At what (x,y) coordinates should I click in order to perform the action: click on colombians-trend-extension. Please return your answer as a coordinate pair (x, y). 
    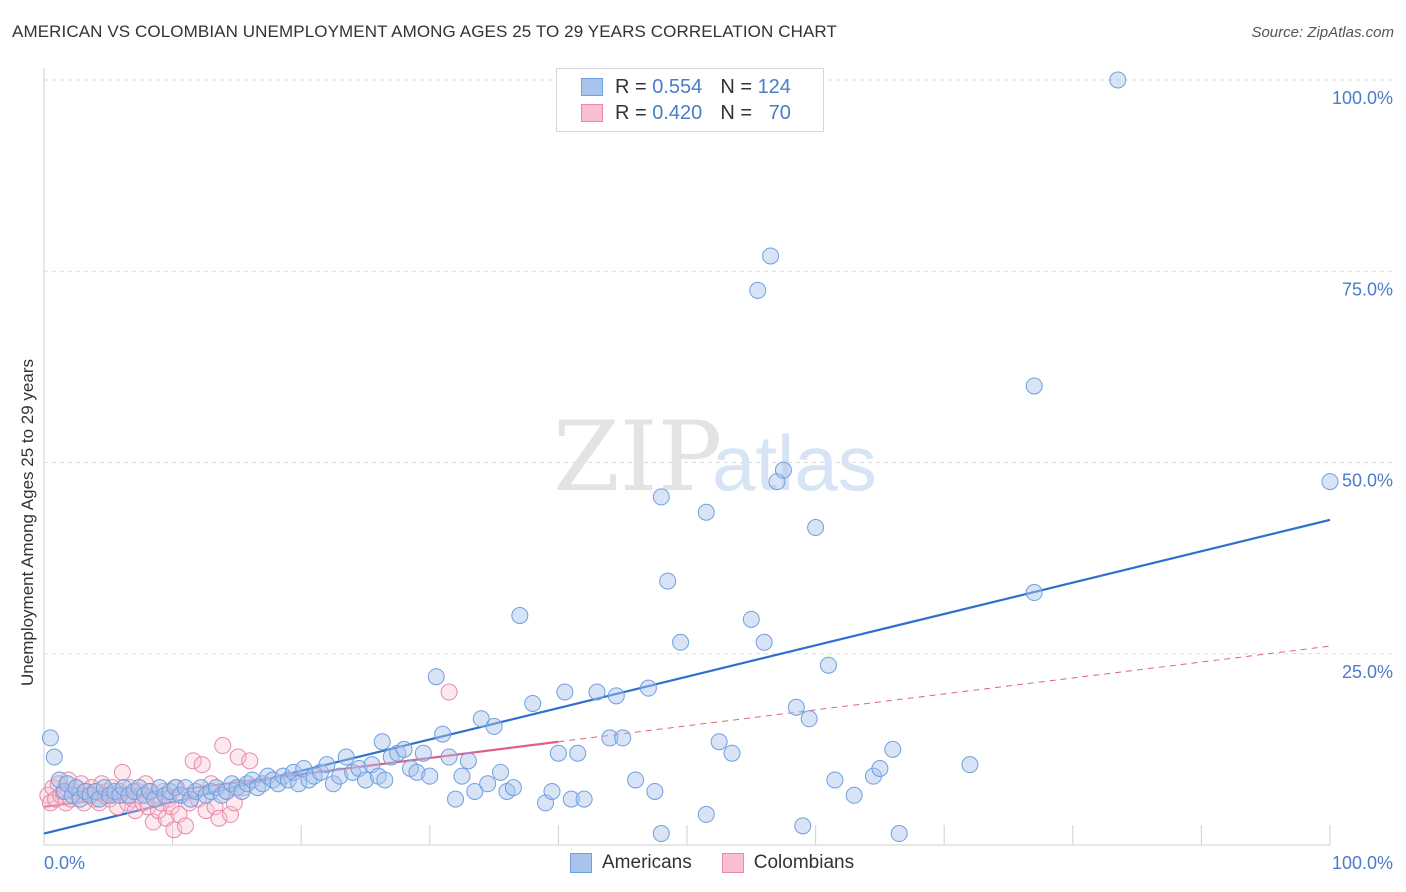
    Looking at the image, I should click on (944, 694).